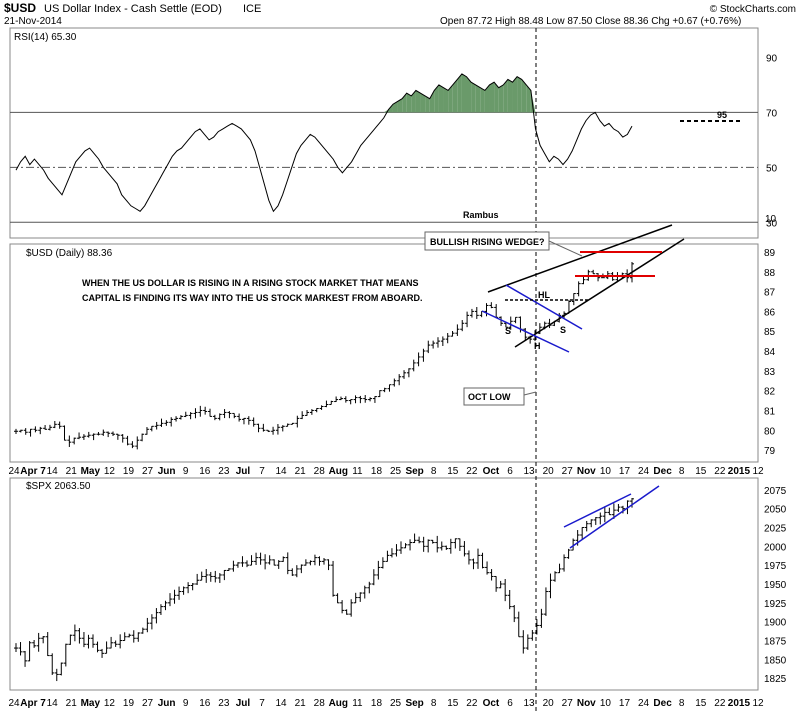 This screenshot has width=800, height=711. Describe the element at coordinates (69, 253) in the screenshot. I see `usd-label: $USD (Daily) 88.36` at that location.